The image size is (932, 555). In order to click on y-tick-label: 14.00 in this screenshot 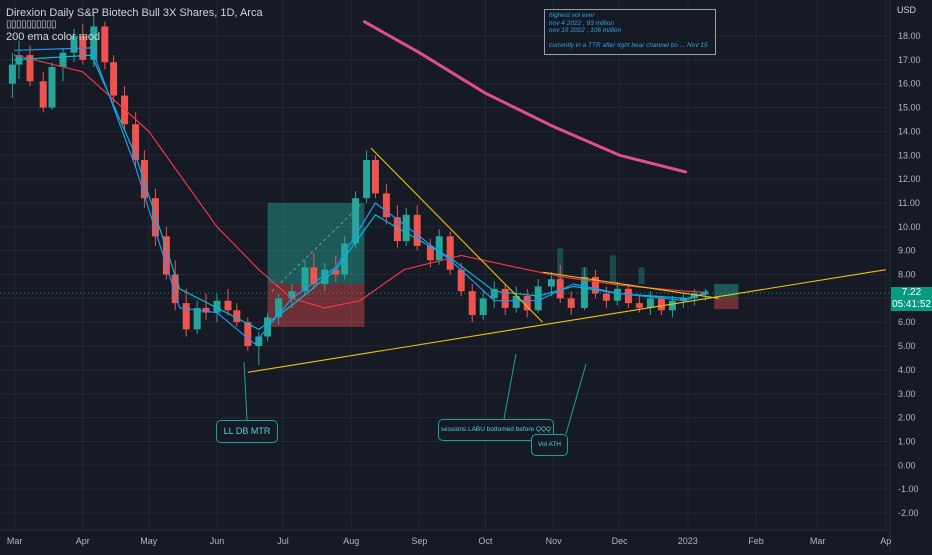, I will do `click(909, 131)`.